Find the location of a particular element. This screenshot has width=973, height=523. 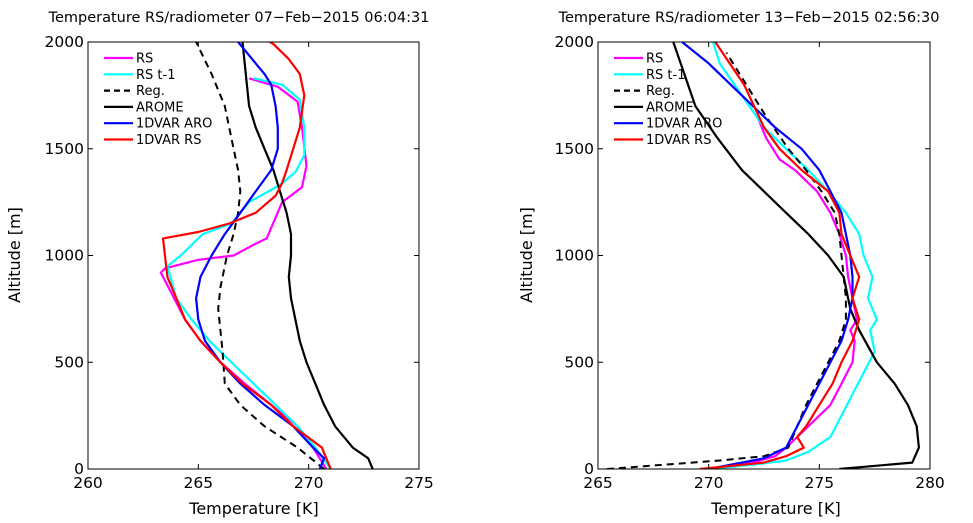

x-tick-label: 280 is located at coordinates (930, 483).